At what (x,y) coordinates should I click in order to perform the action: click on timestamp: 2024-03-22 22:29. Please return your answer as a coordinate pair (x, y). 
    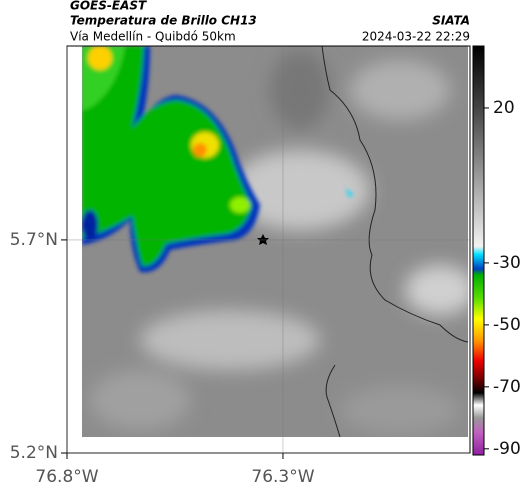
    Looking at the image, I should click on (416, 37).